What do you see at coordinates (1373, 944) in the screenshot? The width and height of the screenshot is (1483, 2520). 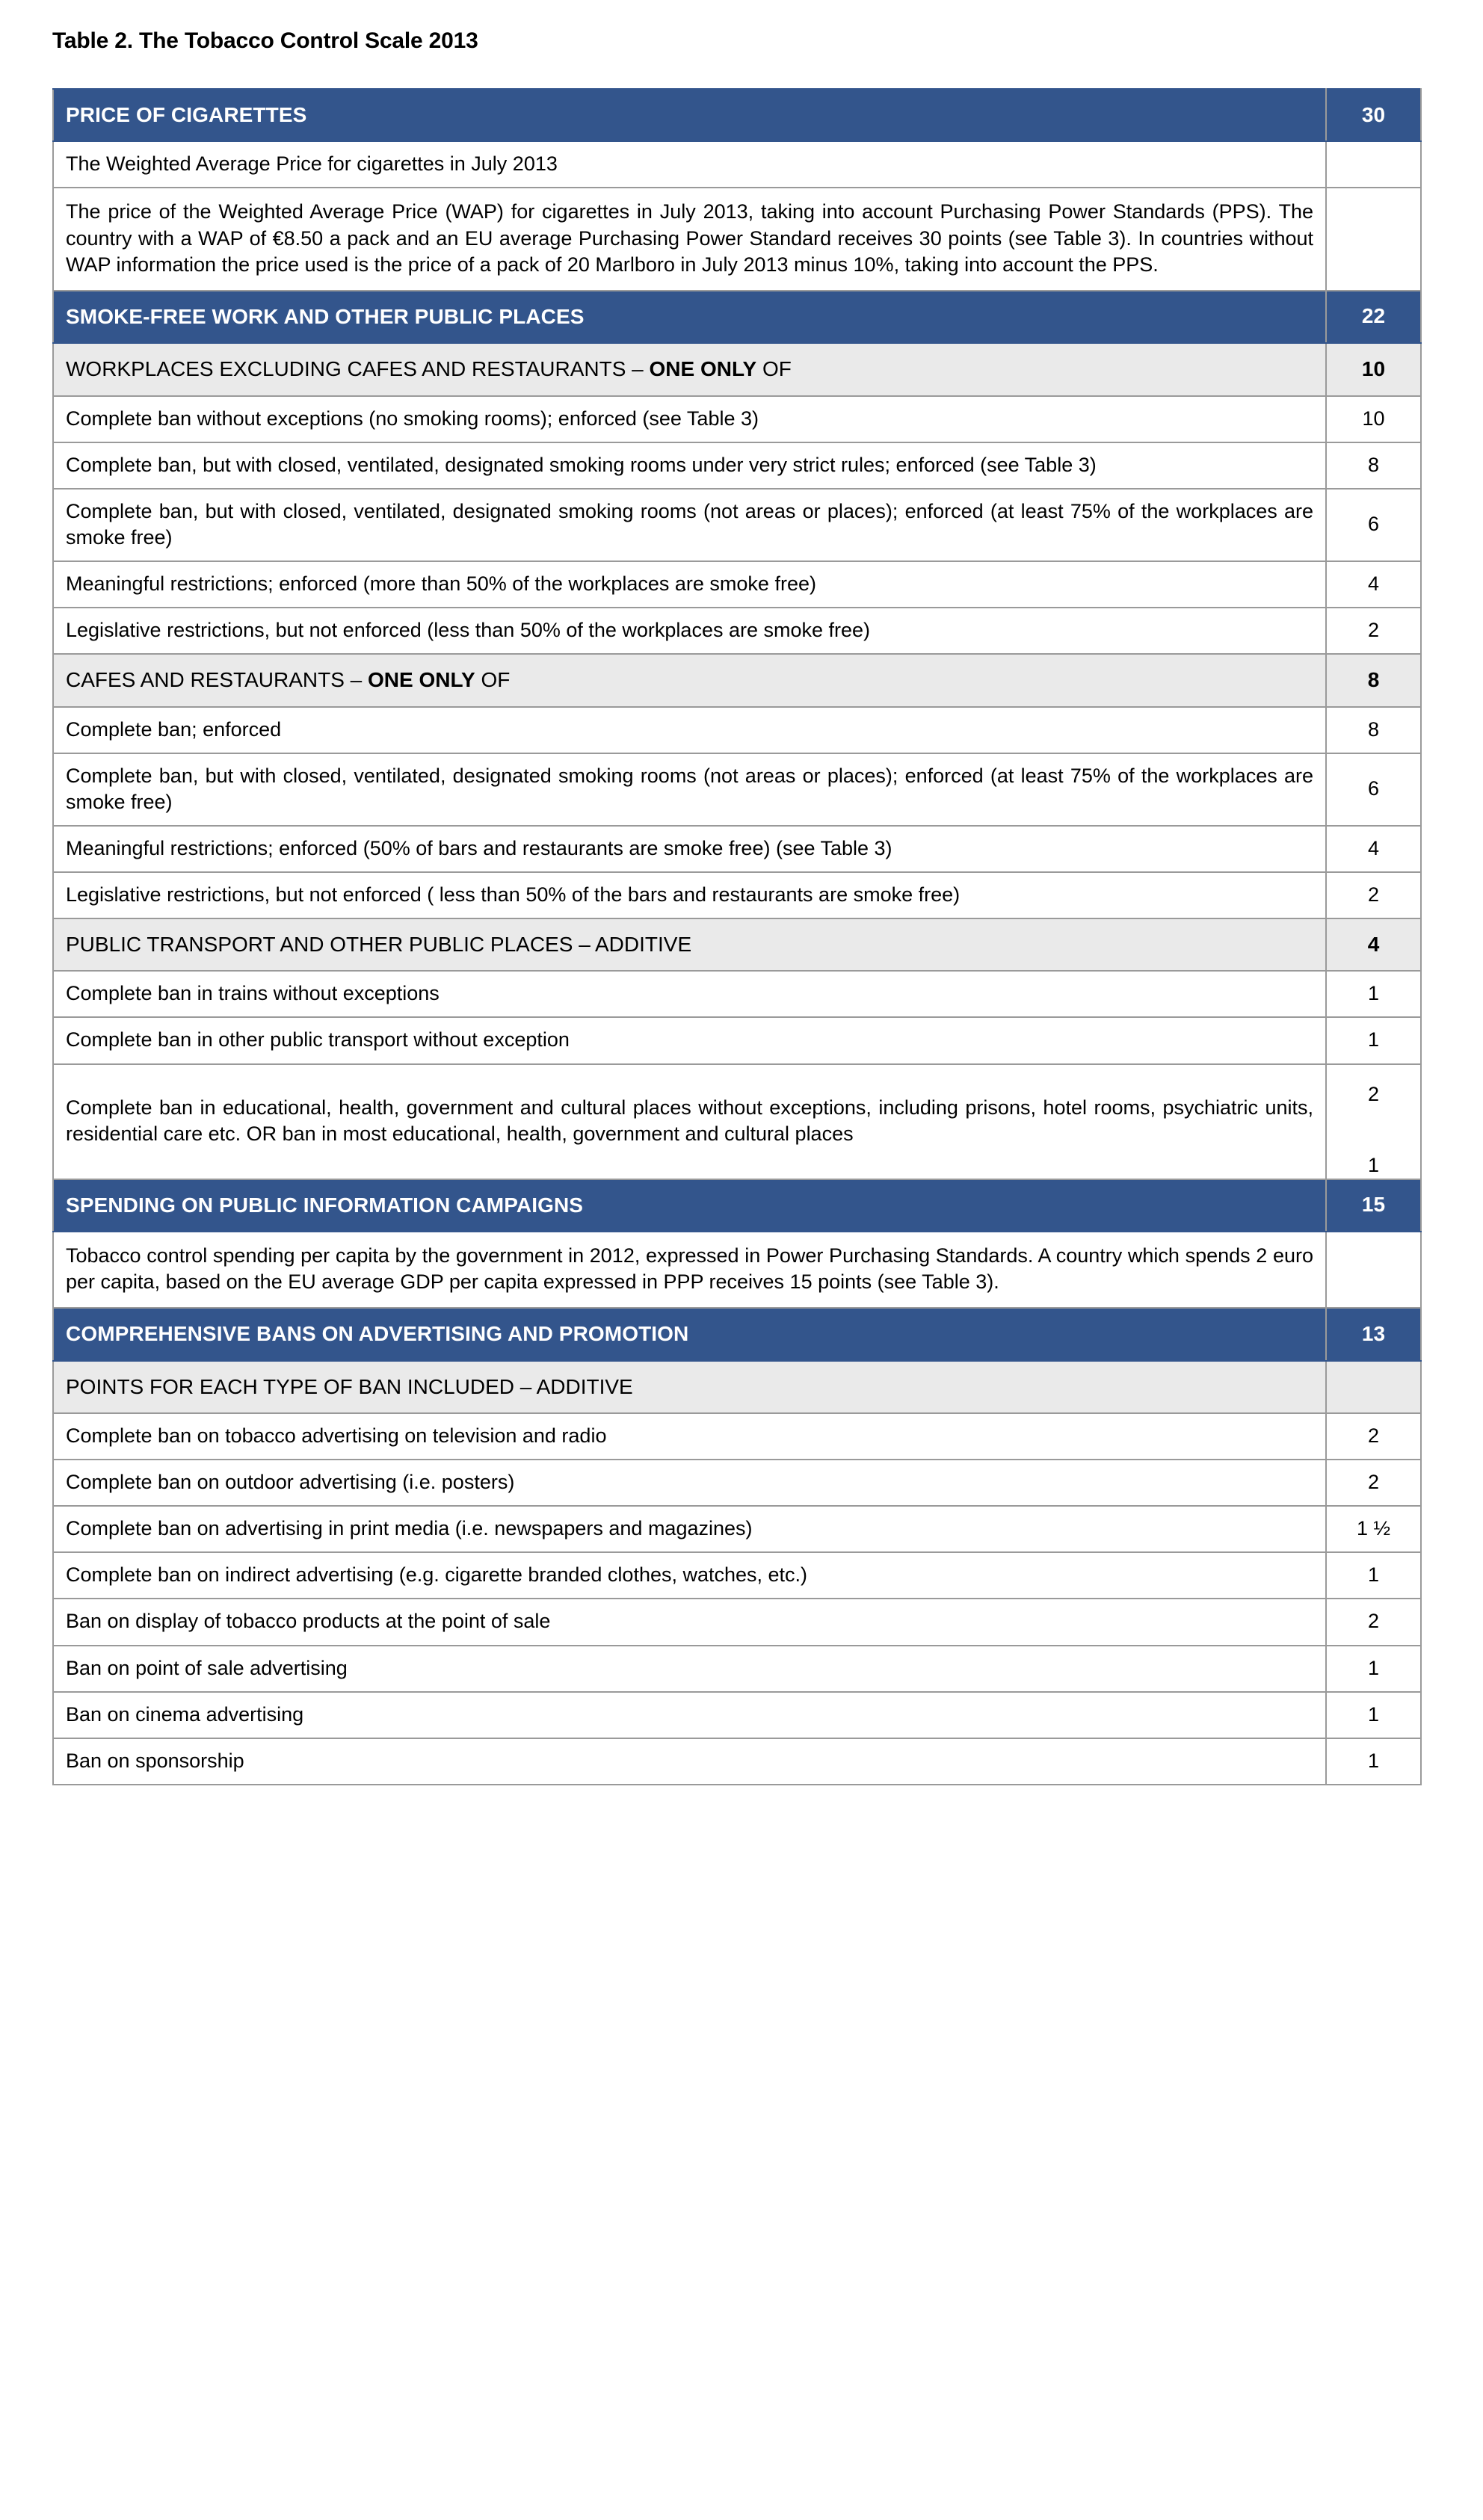 I see `sub-header-score: 4` at bounding box center [1373, 944].